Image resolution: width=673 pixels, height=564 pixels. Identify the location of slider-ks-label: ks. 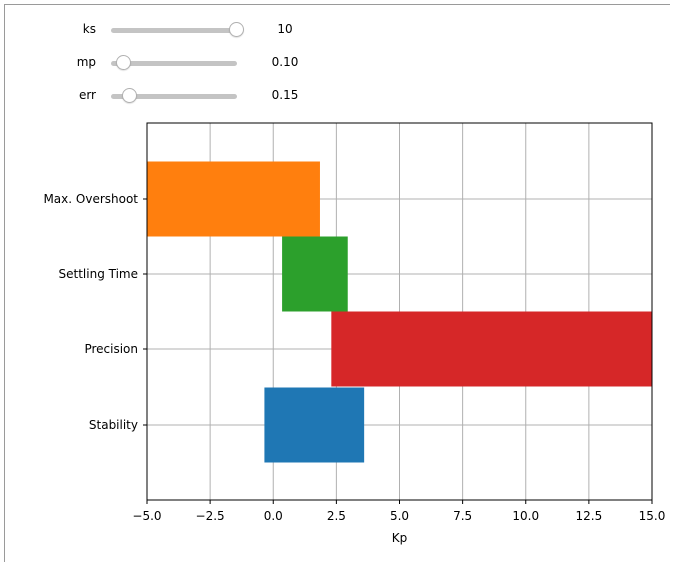
(89, 29).